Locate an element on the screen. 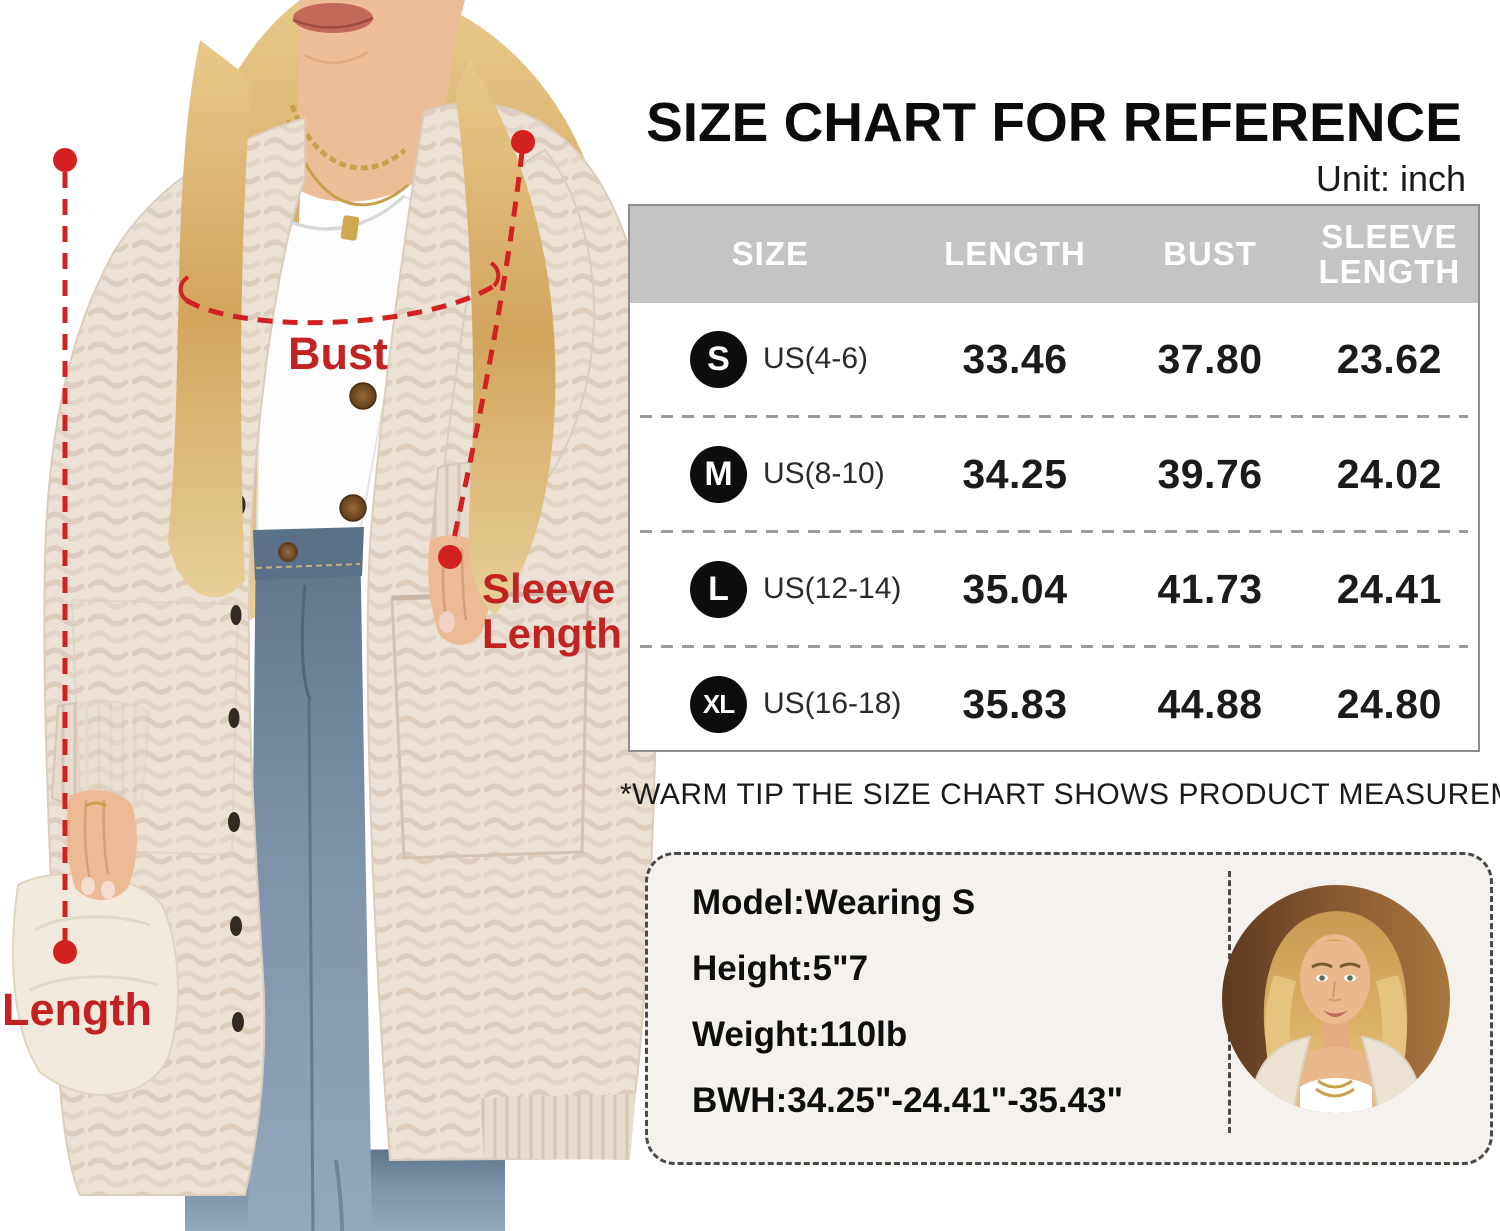  length-value-xl: 35.83 is located at coordinates (1015, 703).